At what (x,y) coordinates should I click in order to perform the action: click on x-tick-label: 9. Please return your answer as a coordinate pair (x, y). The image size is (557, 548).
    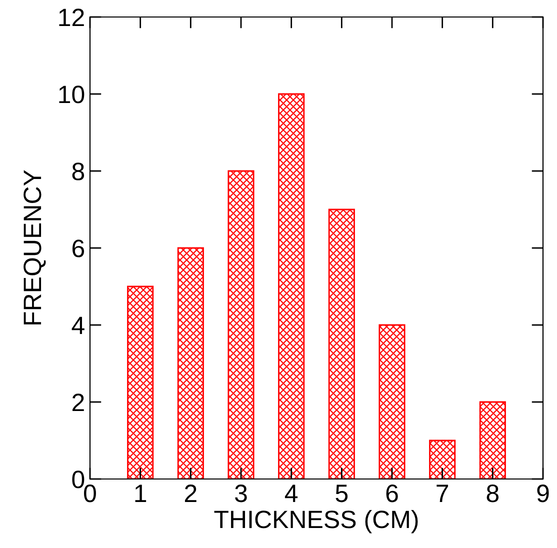
    Looking at the image, I should click on (543, 493).